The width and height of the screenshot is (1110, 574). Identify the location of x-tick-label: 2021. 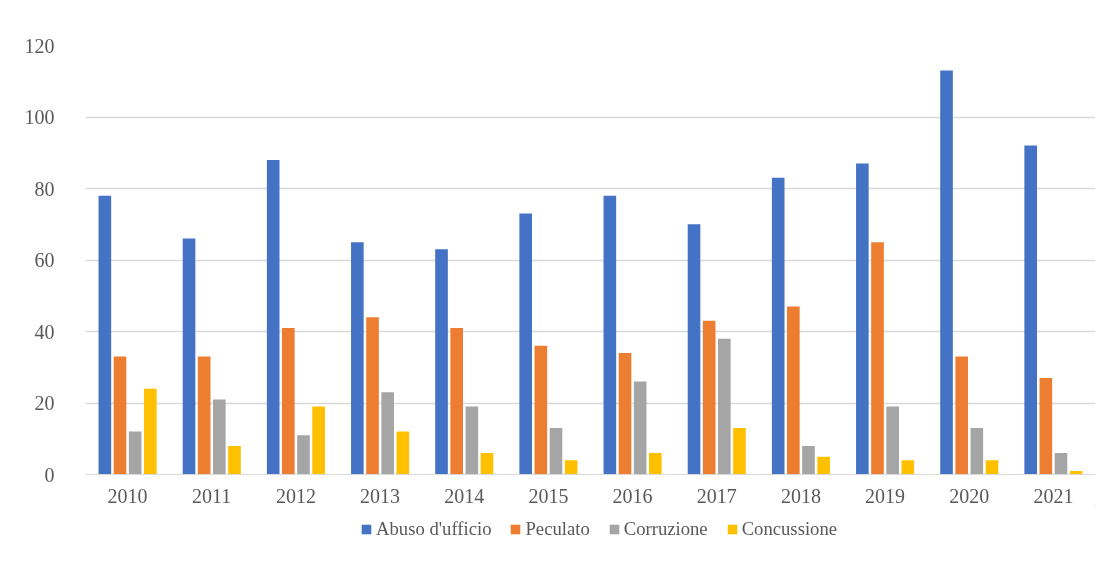
(1053, 495).